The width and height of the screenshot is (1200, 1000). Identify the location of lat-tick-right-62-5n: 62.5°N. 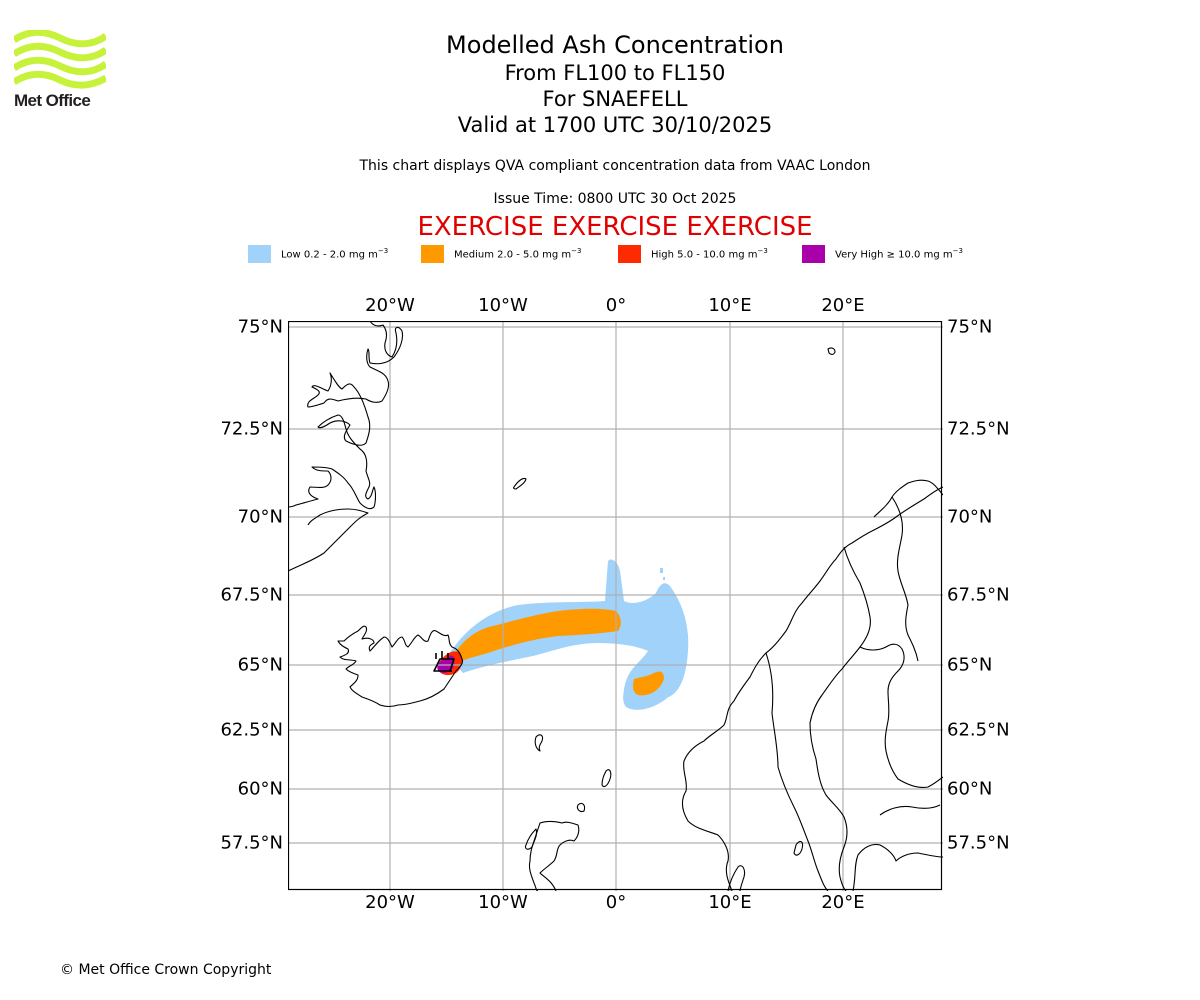
(978, 730).